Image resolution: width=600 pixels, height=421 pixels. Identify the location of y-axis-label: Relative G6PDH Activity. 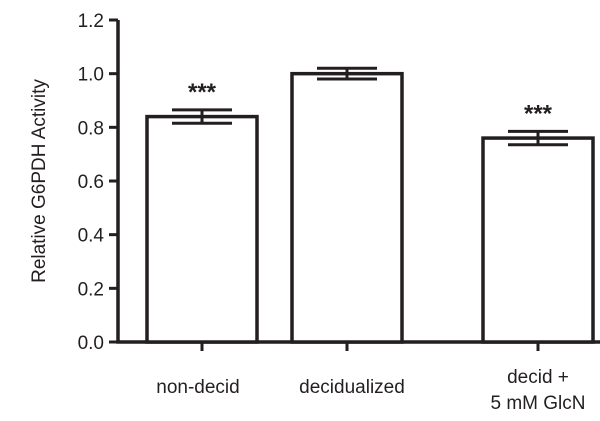
(39, 181).